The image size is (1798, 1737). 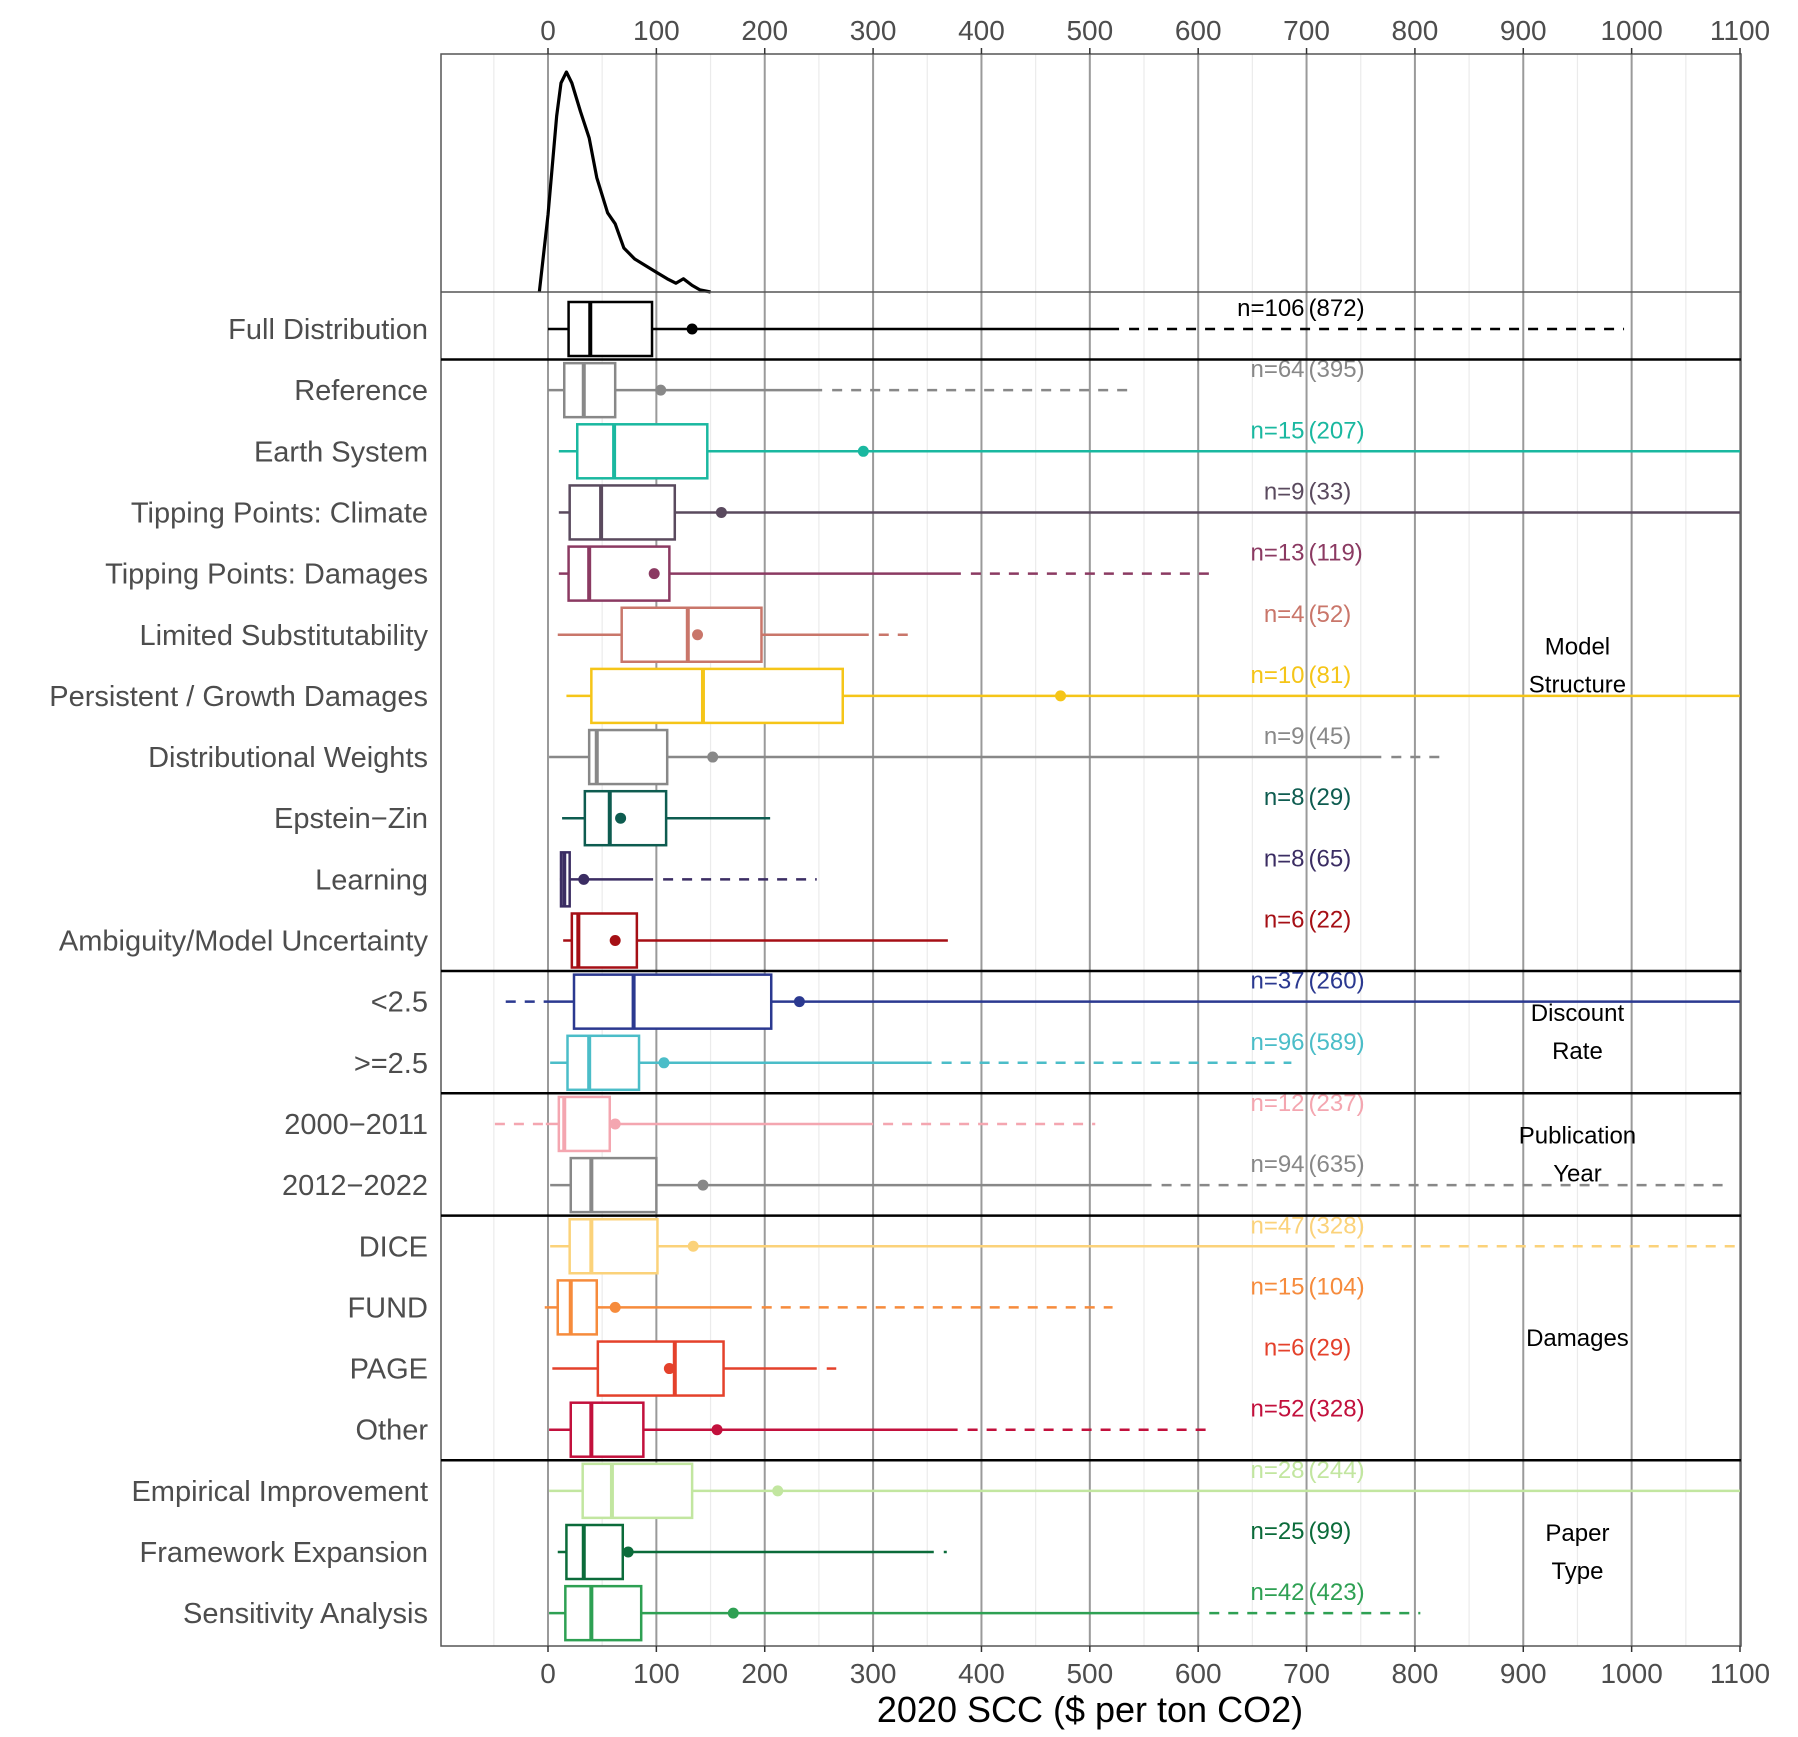 I want to click on row-label: FUND, so click(x=387, y=1308).